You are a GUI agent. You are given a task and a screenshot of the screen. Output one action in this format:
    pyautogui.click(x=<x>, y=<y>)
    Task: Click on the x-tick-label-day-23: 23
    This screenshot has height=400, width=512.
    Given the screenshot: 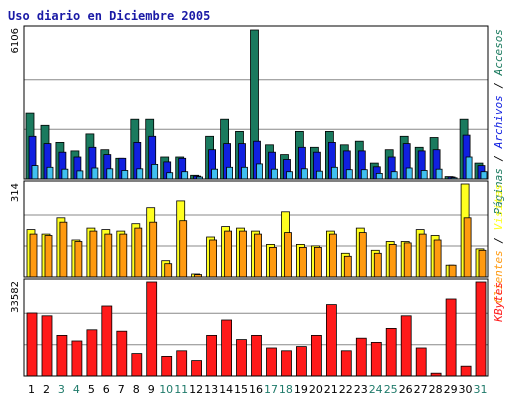 What is the action you would take?
    pyautogui.click(x=361, y=389)
    